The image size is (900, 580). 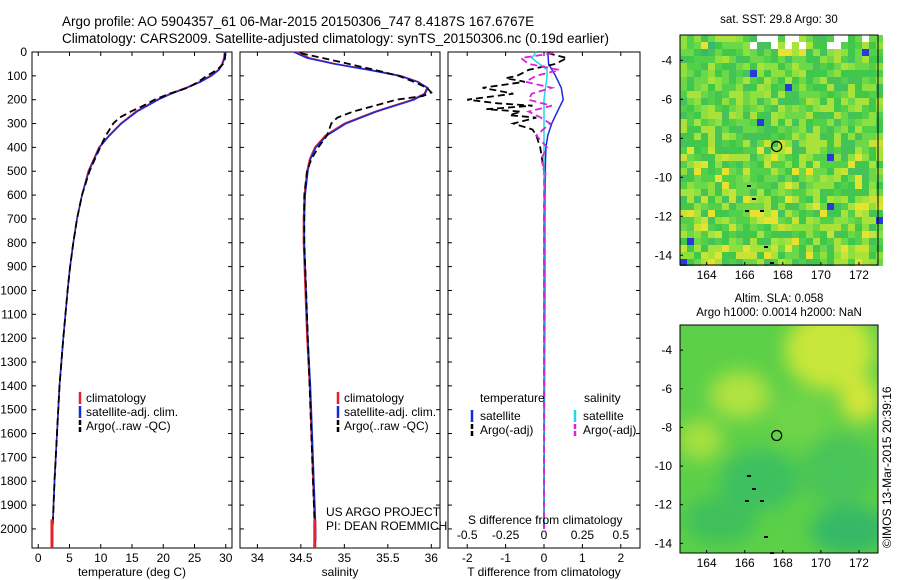 I want to click on y-tick-label: 900, so click(x=17, y=267).